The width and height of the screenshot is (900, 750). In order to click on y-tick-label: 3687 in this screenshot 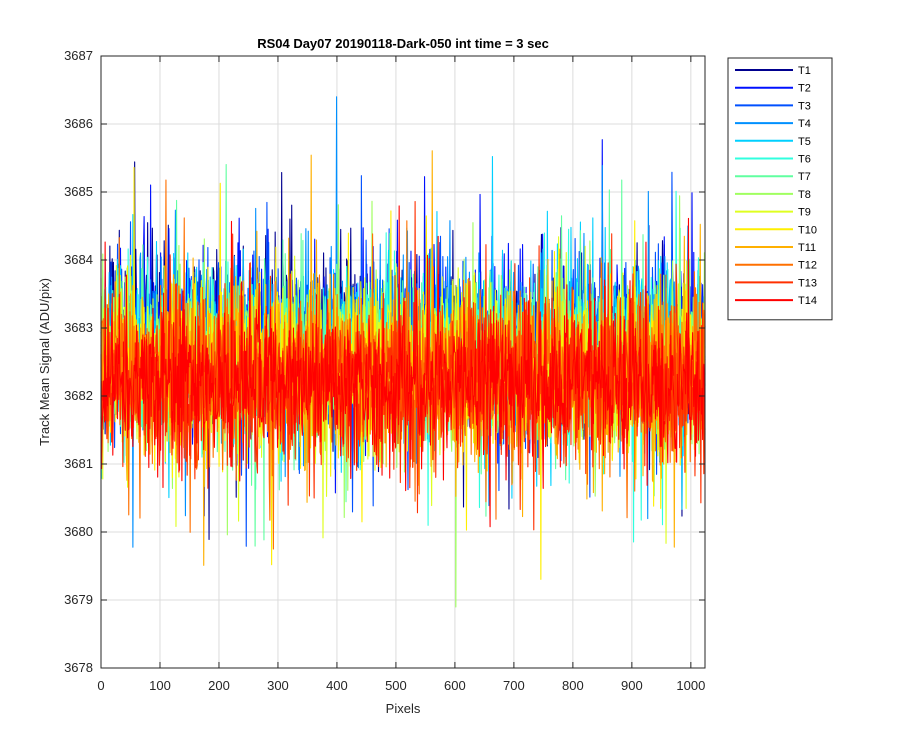, I will do `click(78, 55)`.